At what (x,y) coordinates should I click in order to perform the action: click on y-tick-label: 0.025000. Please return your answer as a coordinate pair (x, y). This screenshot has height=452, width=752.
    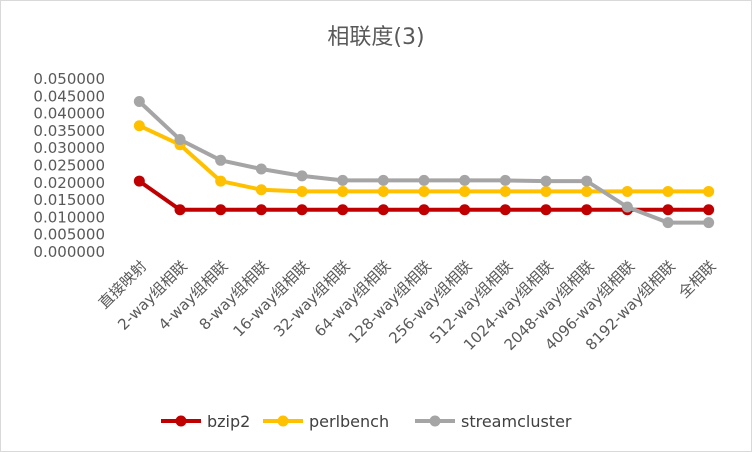
    Looking at the image, I should click on (69, 166).